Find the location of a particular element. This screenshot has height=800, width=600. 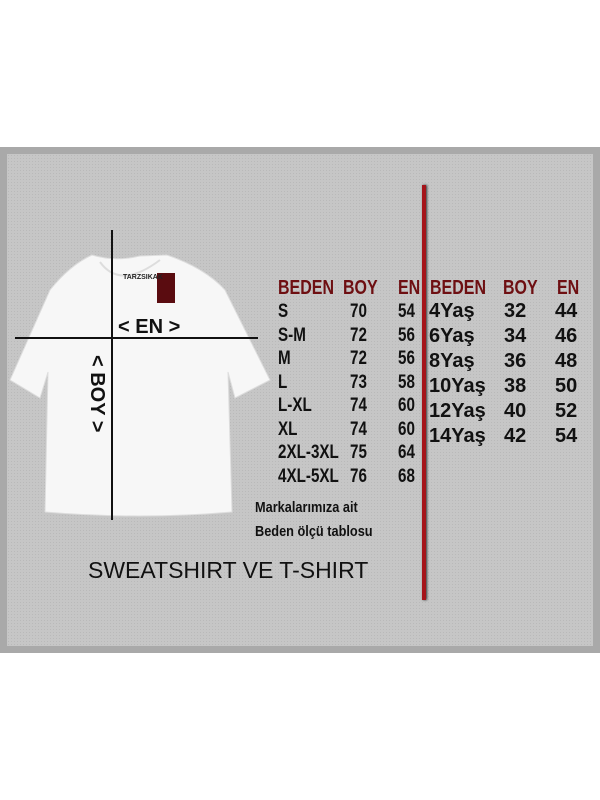

adult-width-cell: 58 is located at coordinates (406, 382).